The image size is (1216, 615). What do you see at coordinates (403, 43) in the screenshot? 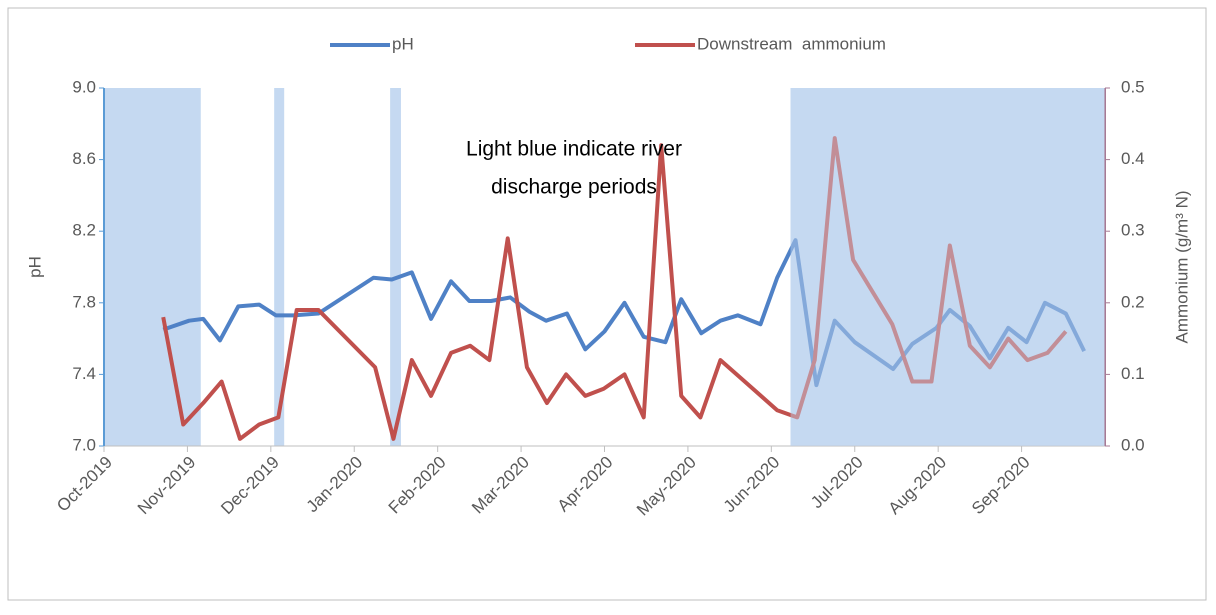
I see `legend-label: pH` at bounding box center [403, 43].